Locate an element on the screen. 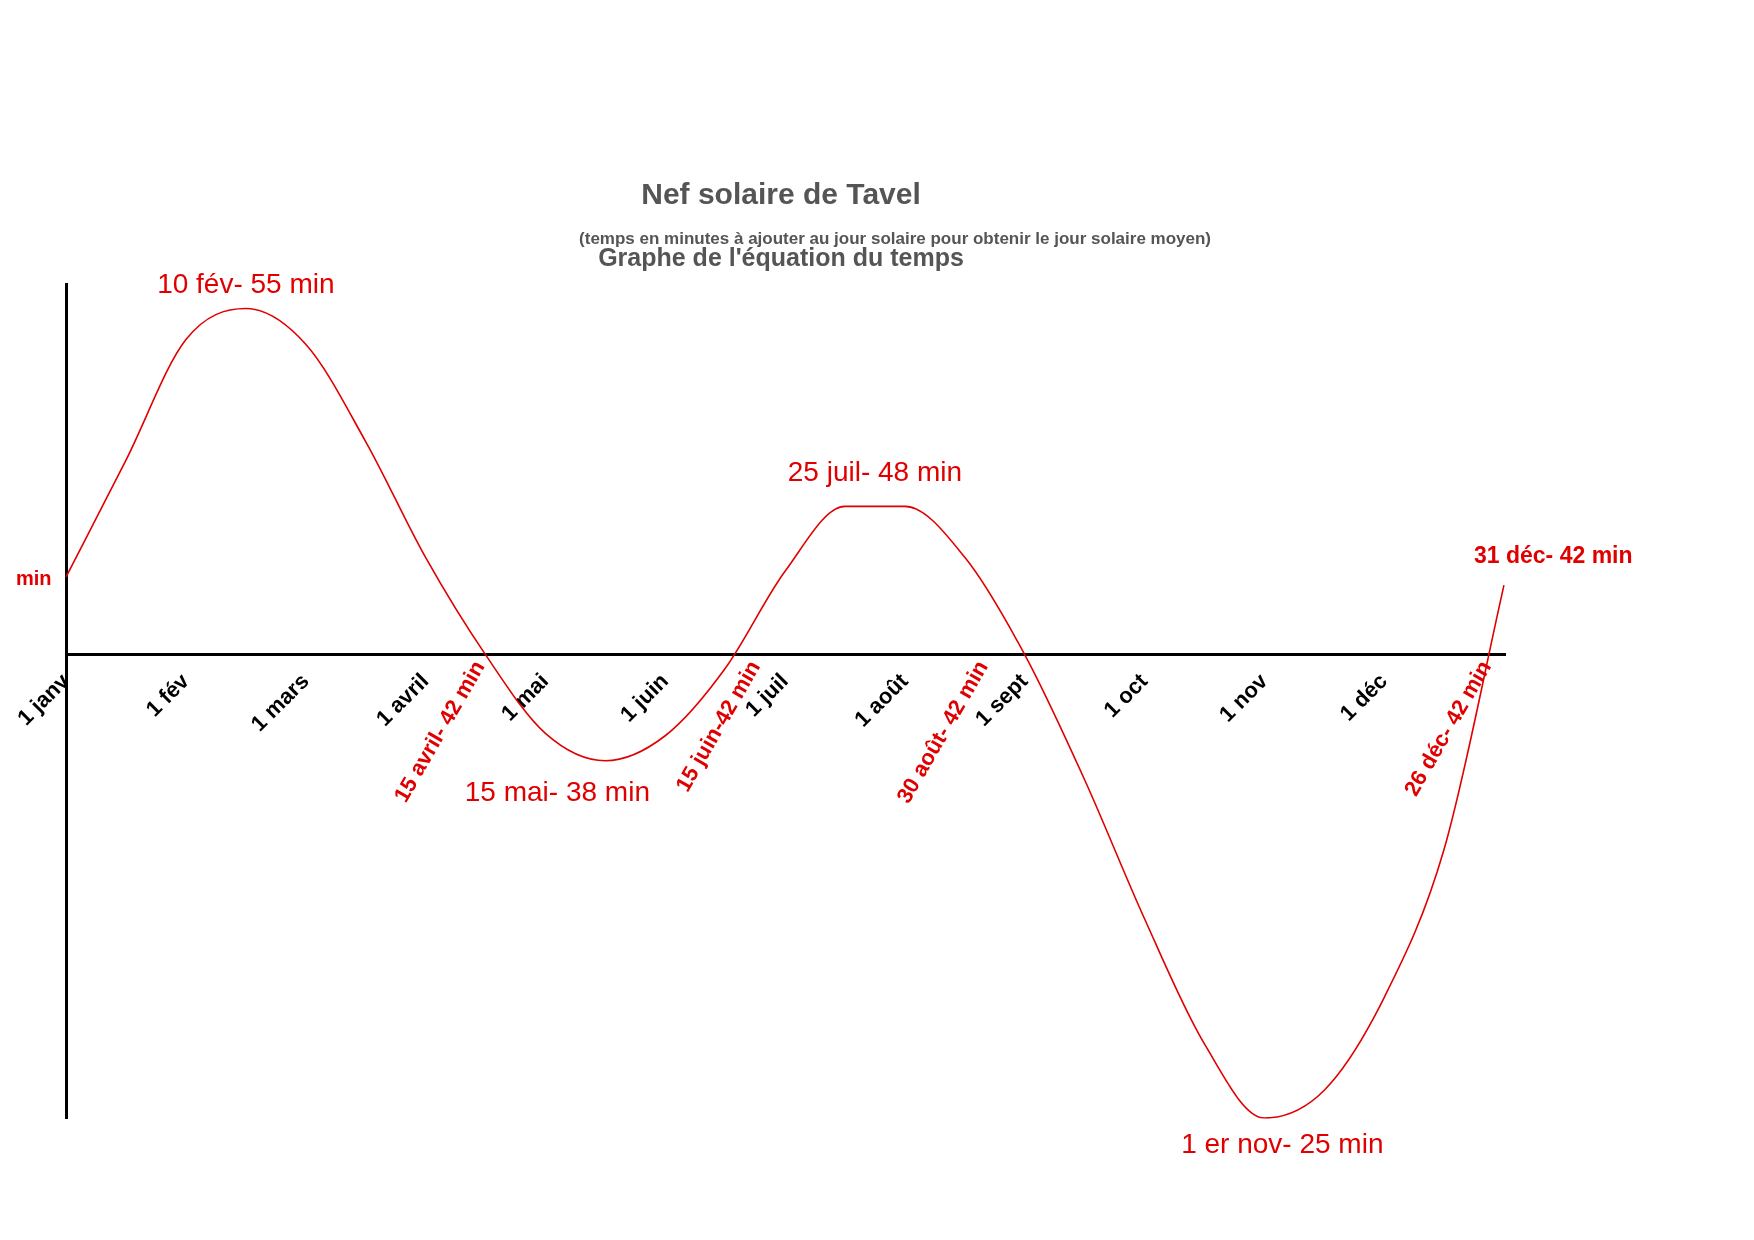  x-tick-label: 1 déc is located at coordinates (1363, 697).